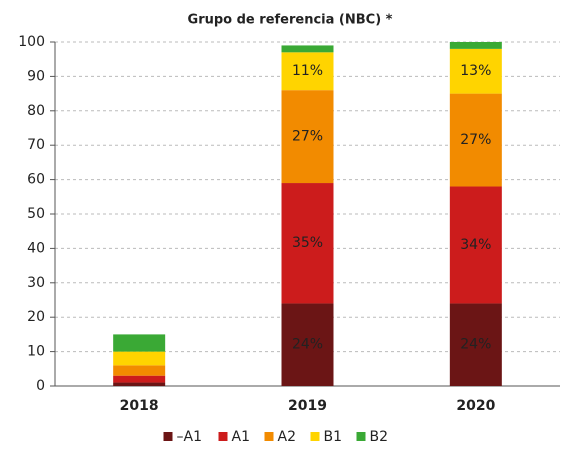  Describe the element at coordinates (36, 248) in the screenshot. I see `y-tick-label: 40` at that location.